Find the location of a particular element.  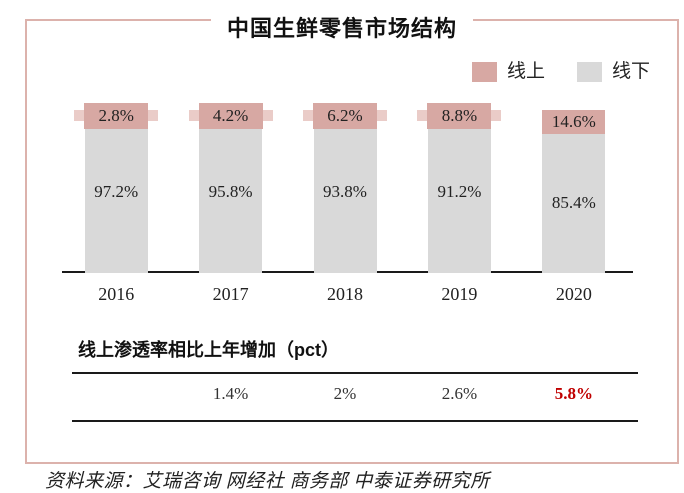

bar-column-2020: 14.6% 85.4% is located at coordinates (574, 188).